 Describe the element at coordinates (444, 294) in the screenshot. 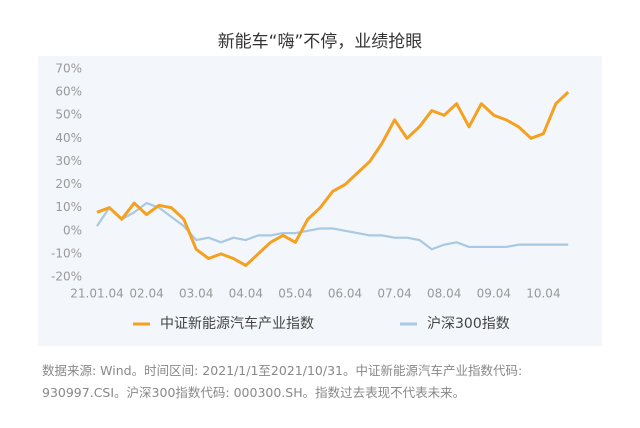

I see `x-tick-label: 08.04` at that location.